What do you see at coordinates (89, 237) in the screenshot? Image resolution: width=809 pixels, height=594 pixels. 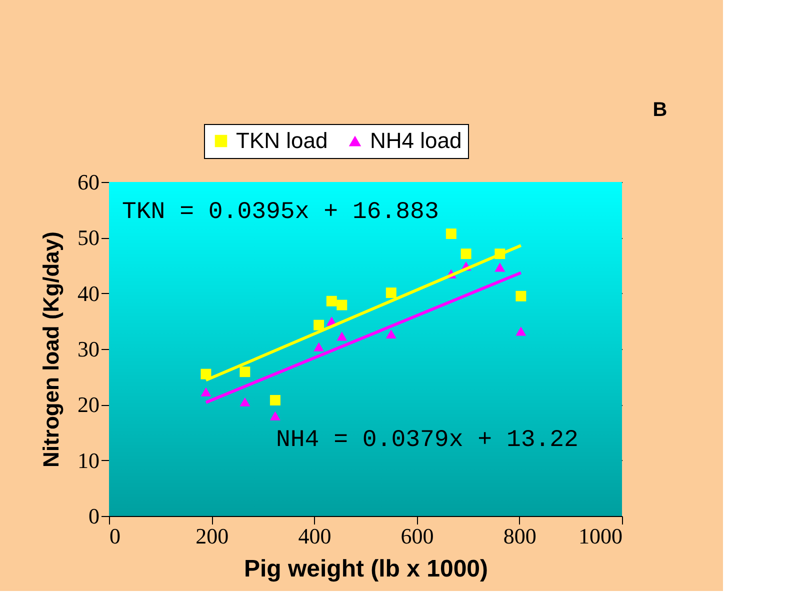 I see `y-tick-label: 50` at bounding box center [89, 237].